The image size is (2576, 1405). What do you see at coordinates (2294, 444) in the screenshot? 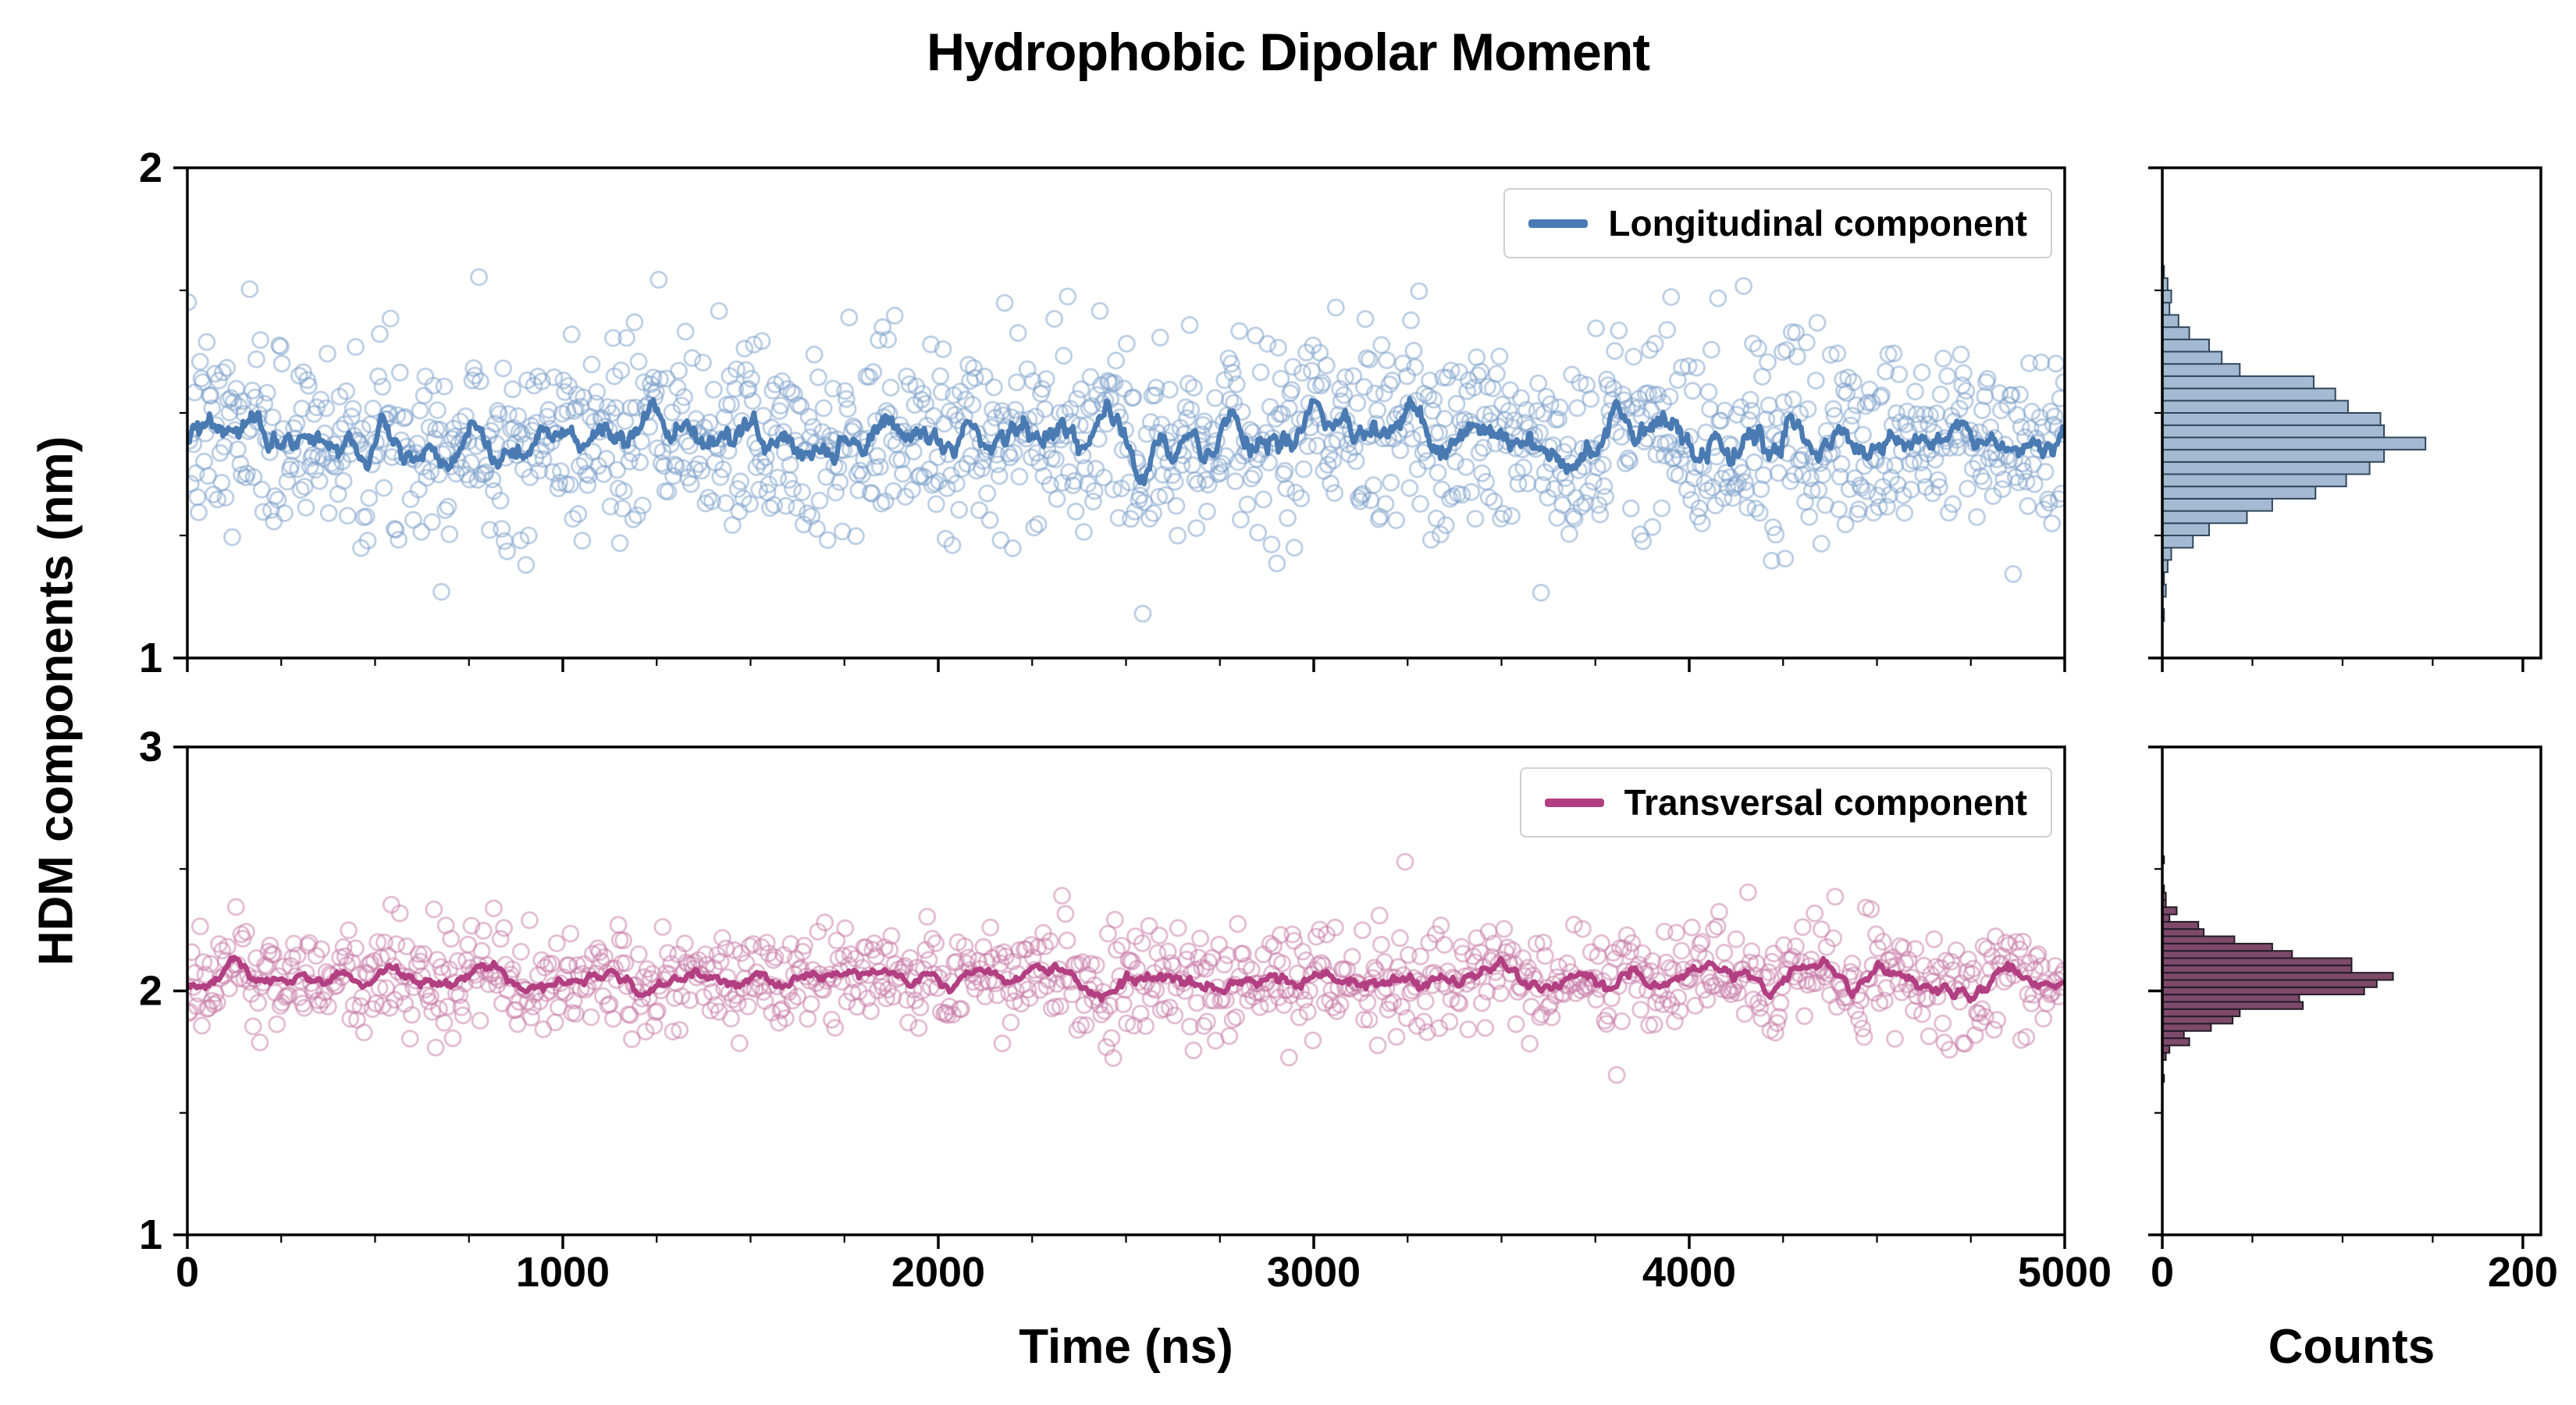
I see `longitudinal-hist-bars` at bounding box center [2294, 444].